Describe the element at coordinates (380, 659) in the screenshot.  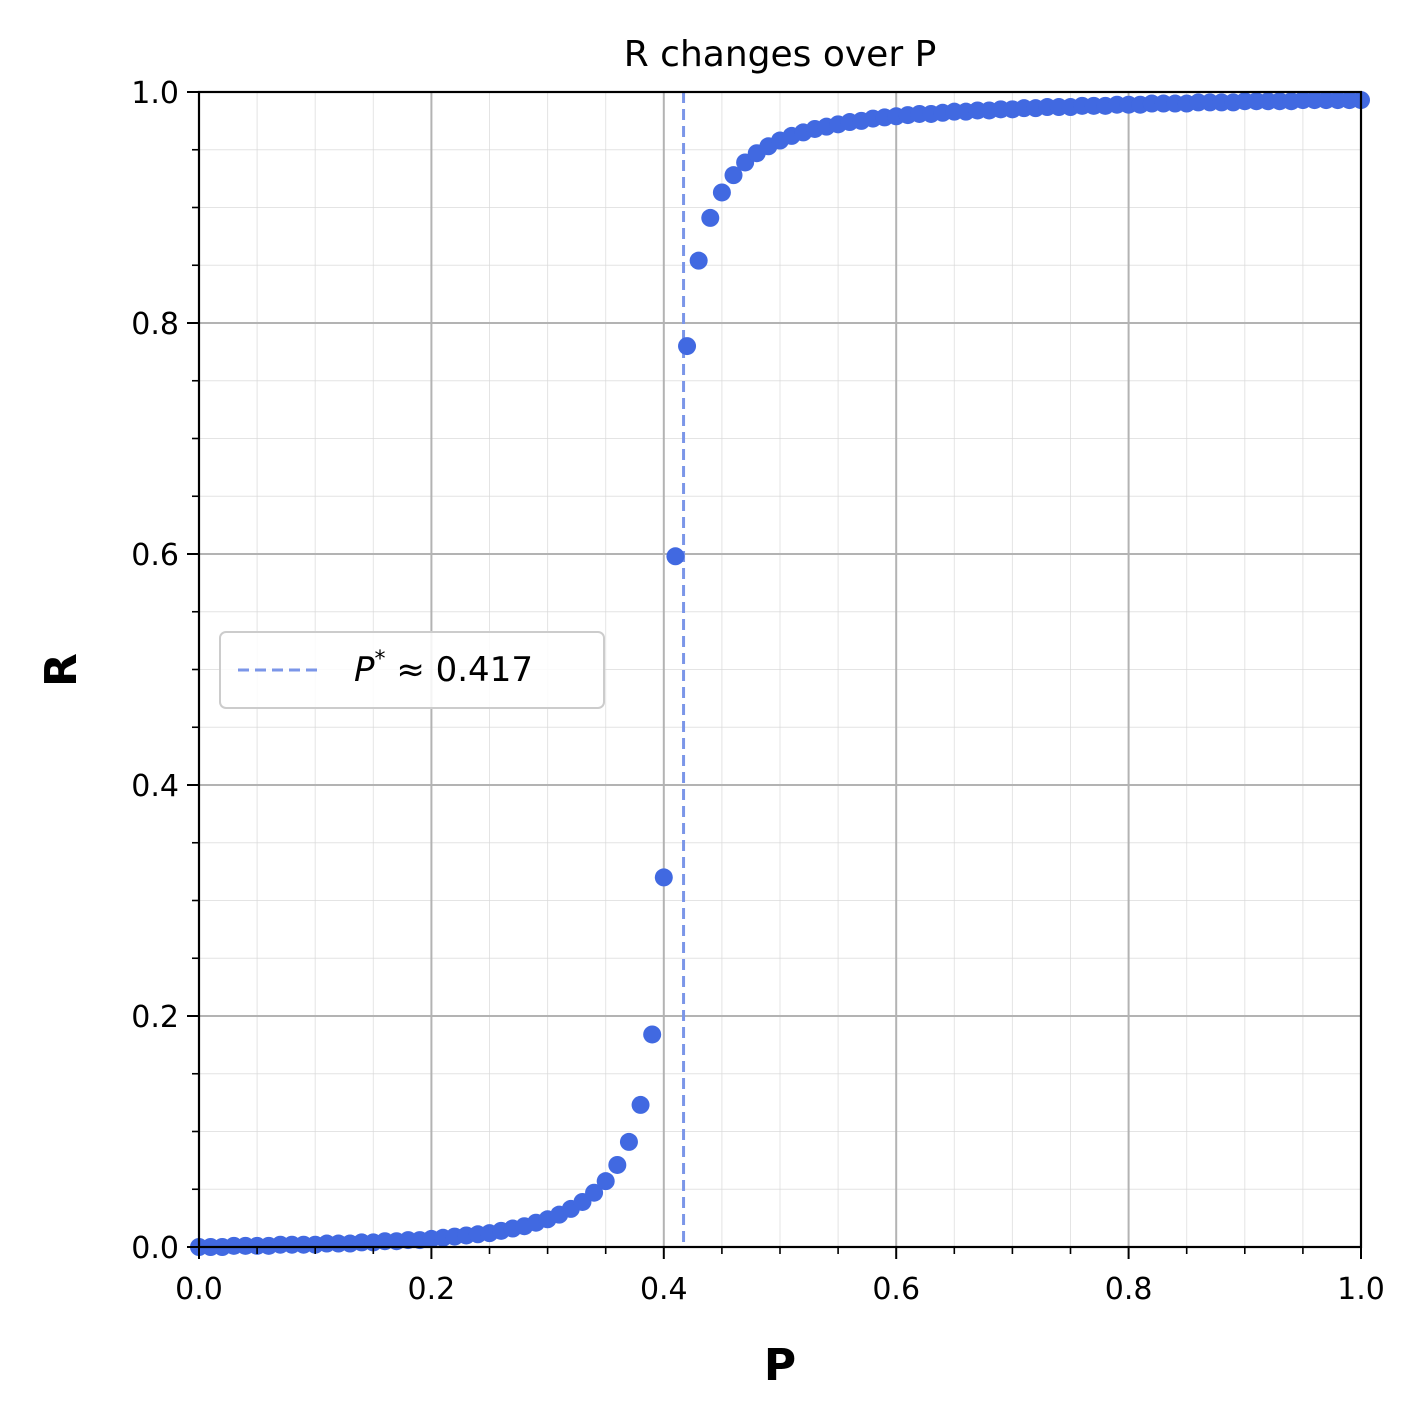
I see `legend-superscript: *` at that location.